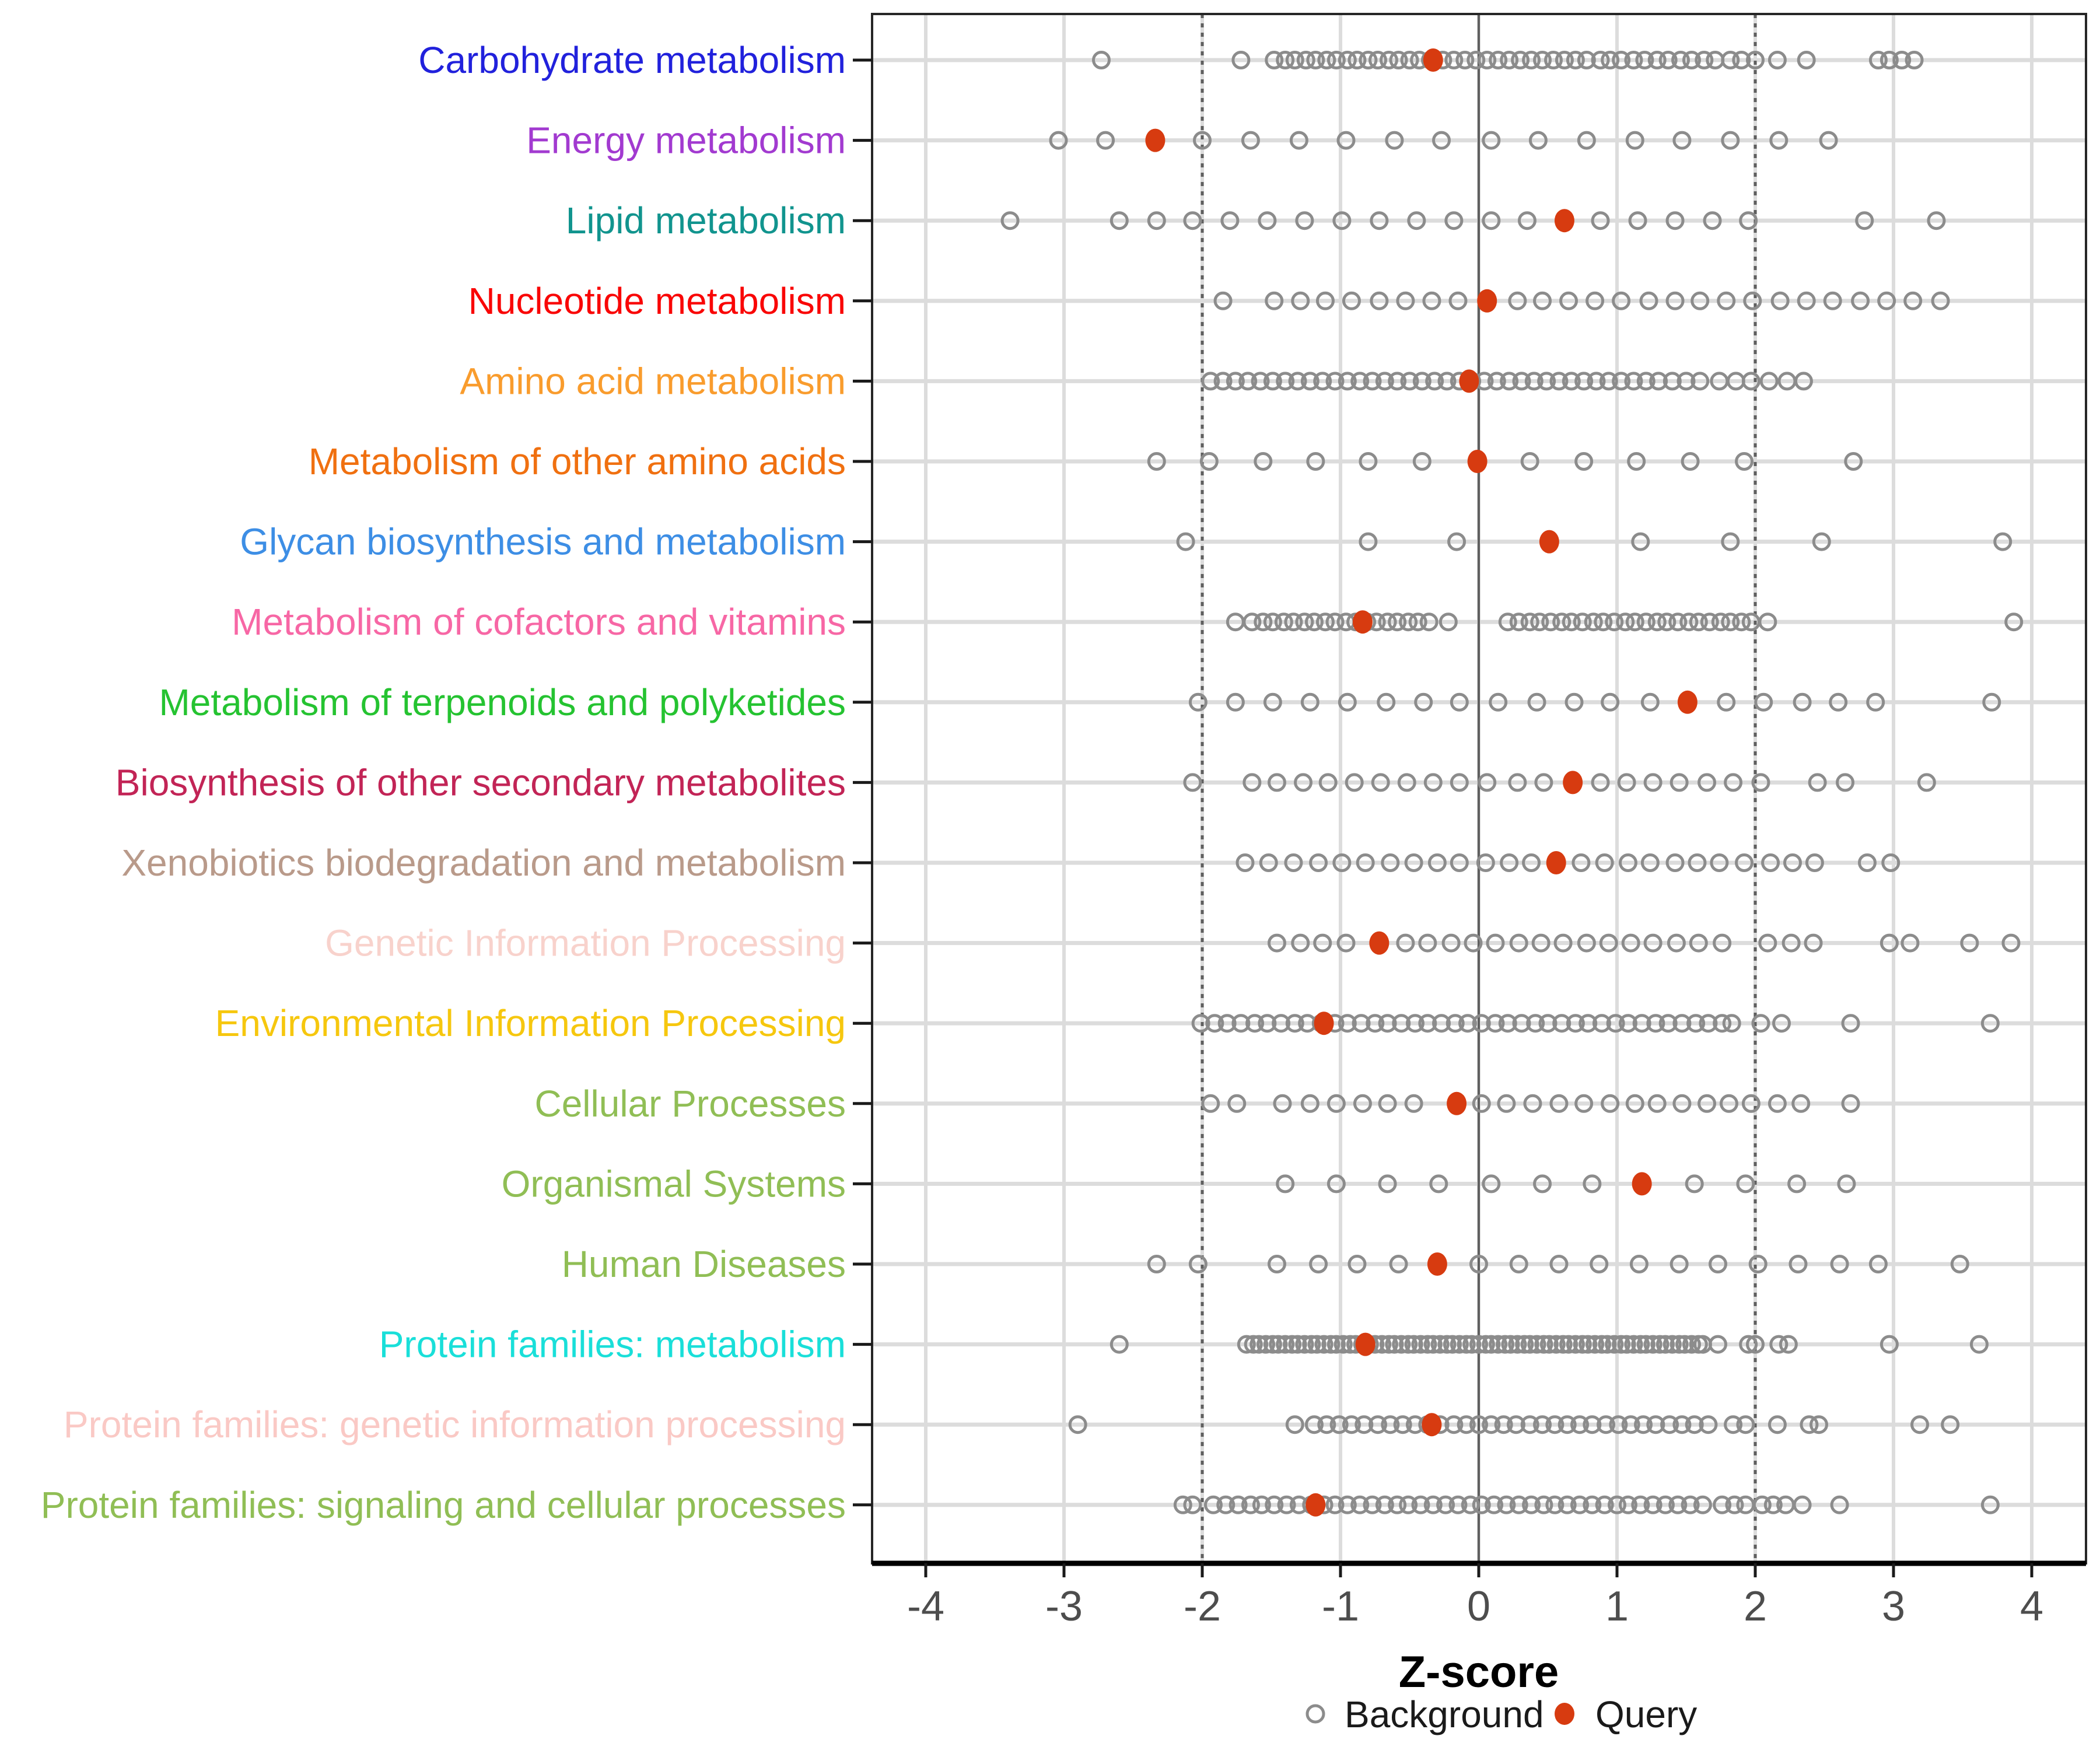 The width and height of the screenshot is (2100, 1750). Describe the element at coordinates (1478, 1606) in the screenshot. I see `x-tick-label: 0` at that location.